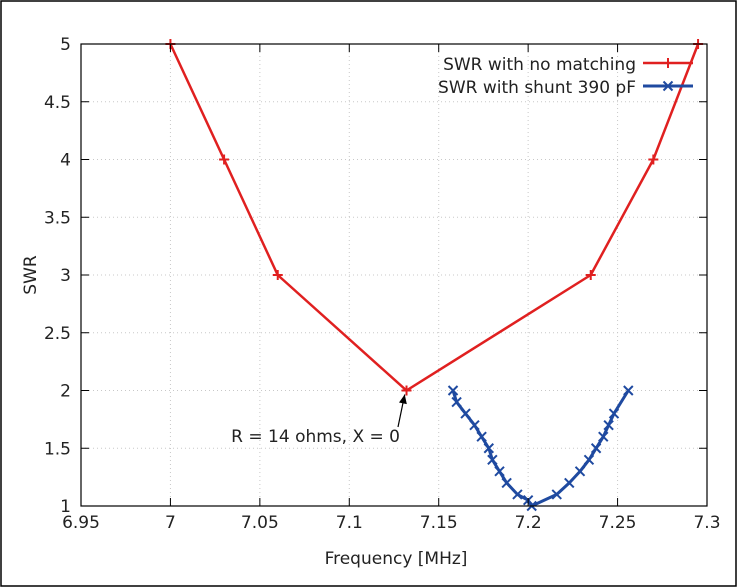 This screenshot has height=587, width=737. I want to click on annotation-layer: R = 14 ohms, X = 0, so click(319, 420).